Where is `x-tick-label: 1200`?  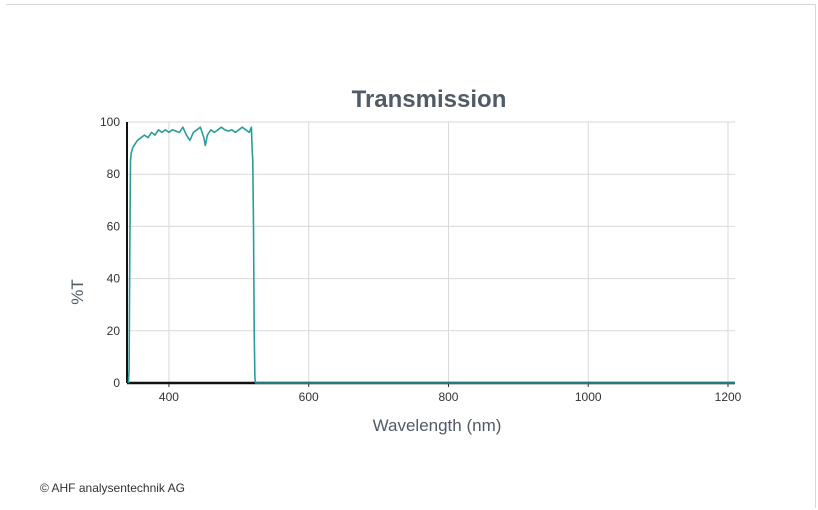 x-tick-label: 1200 is located at coordinates (728, 397).